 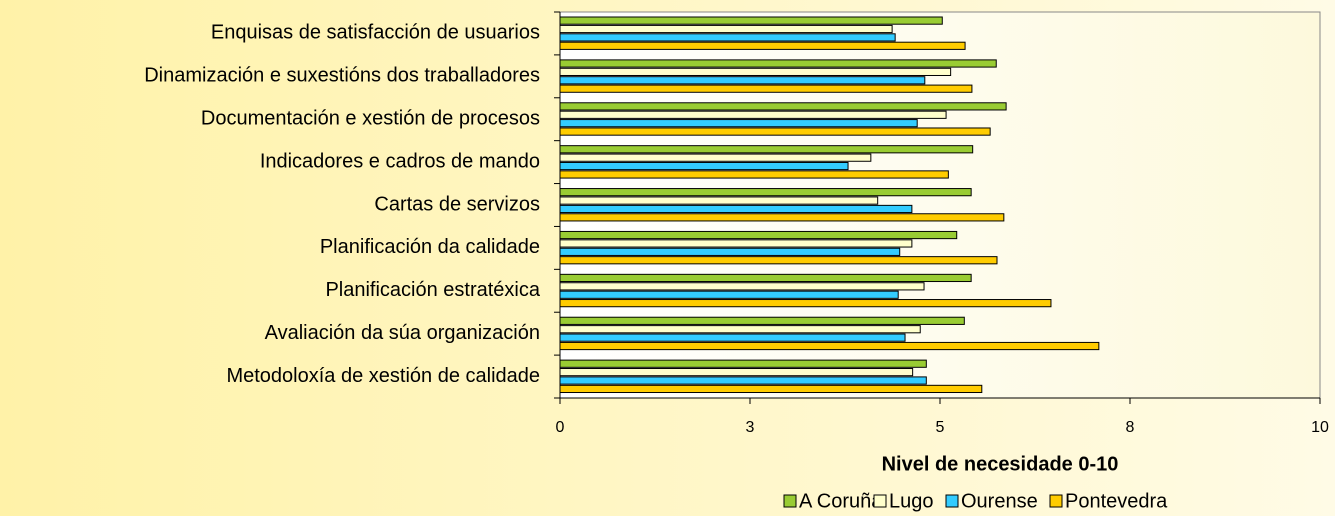 I want to click on y-tick-label: Cartas de servizos, so click(x=457, y=204).